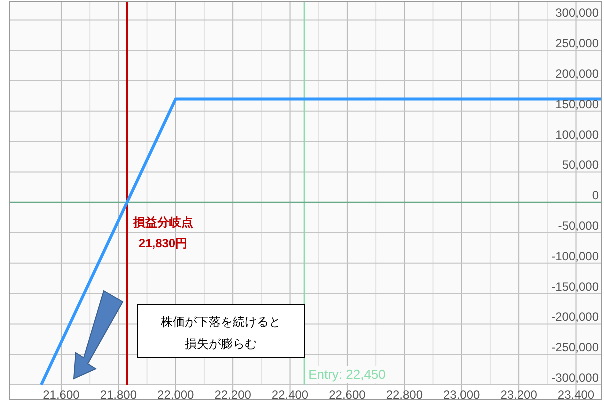 Image resolution: width=604 pixels, height=405 pixels. Describe the element at coordinates (405, 395) in the screenshot. I see `x-tick-label: 22,800` at that location.